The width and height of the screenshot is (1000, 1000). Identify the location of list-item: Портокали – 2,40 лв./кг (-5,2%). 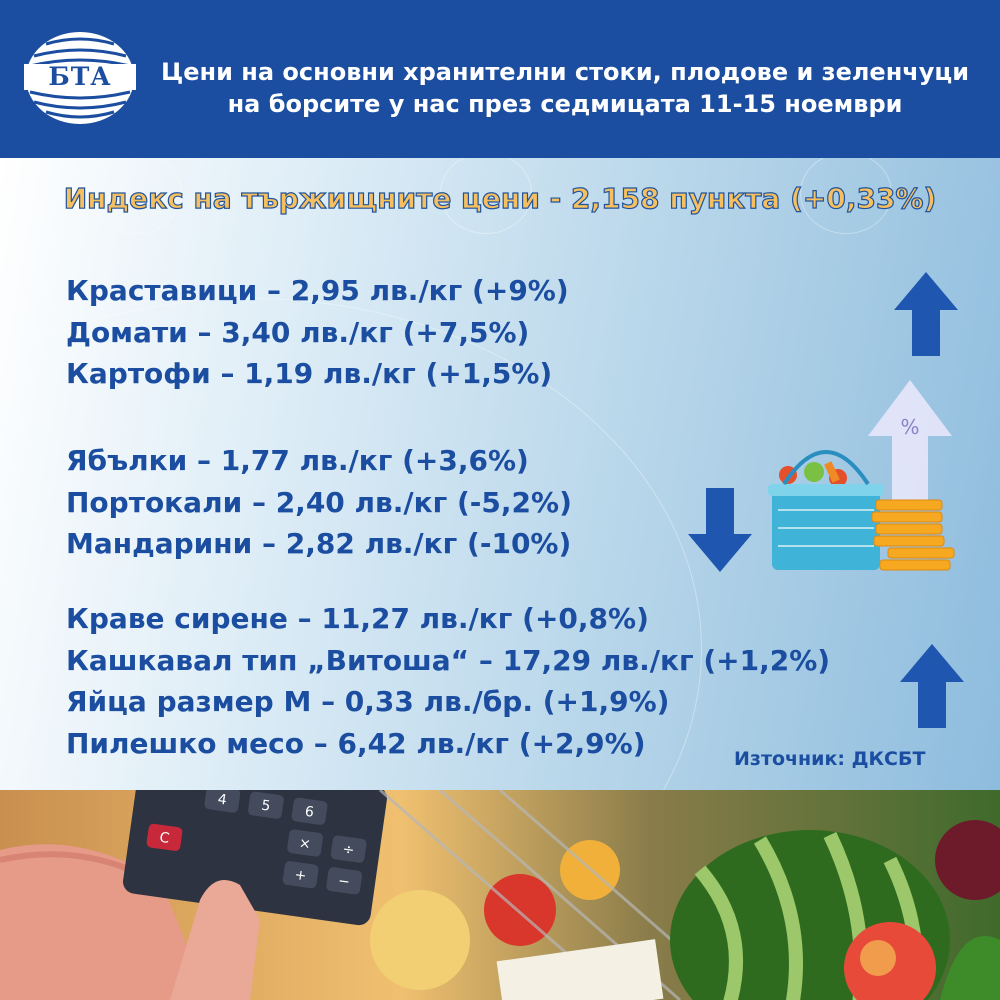
(319, 502).